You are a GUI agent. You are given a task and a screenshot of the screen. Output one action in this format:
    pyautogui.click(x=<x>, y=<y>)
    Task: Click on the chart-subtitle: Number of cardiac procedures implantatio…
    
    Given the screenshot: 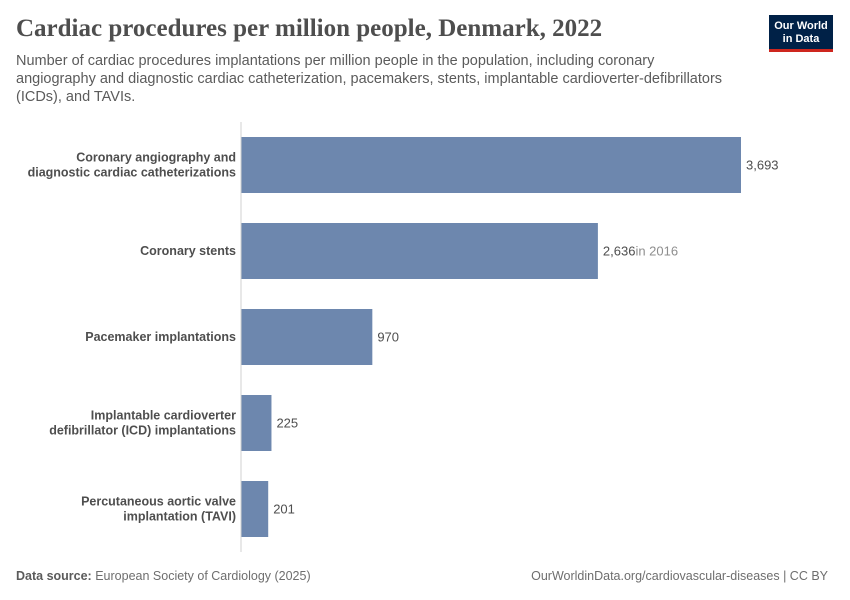 What is the action you would take?
    pyautogui.click(x=369, y=79)
    